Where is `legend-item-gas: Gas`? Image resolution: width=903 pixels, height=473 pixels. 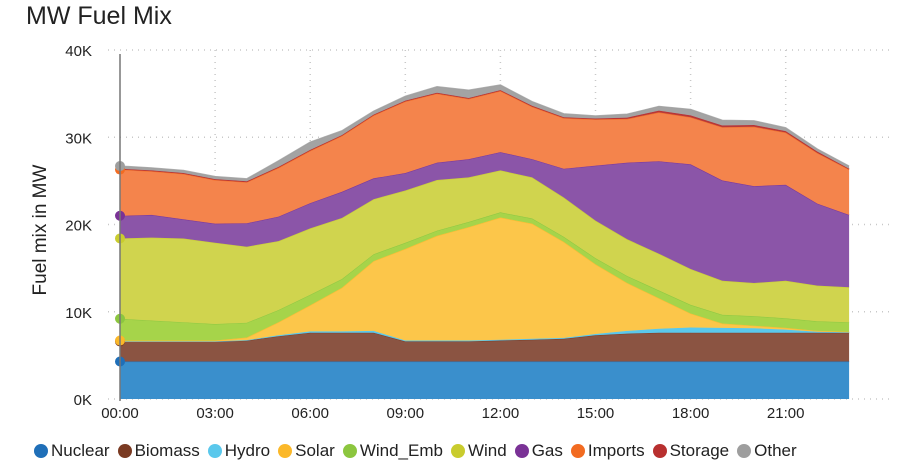
legend-item-gas: Gas is located at coordinates (538, 451).